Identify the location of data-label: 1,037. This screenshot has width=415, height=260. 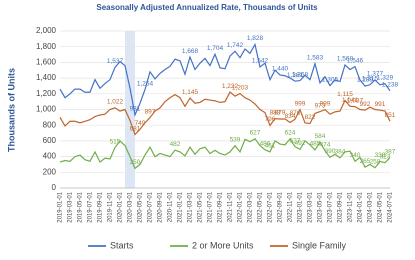
(355, 100).